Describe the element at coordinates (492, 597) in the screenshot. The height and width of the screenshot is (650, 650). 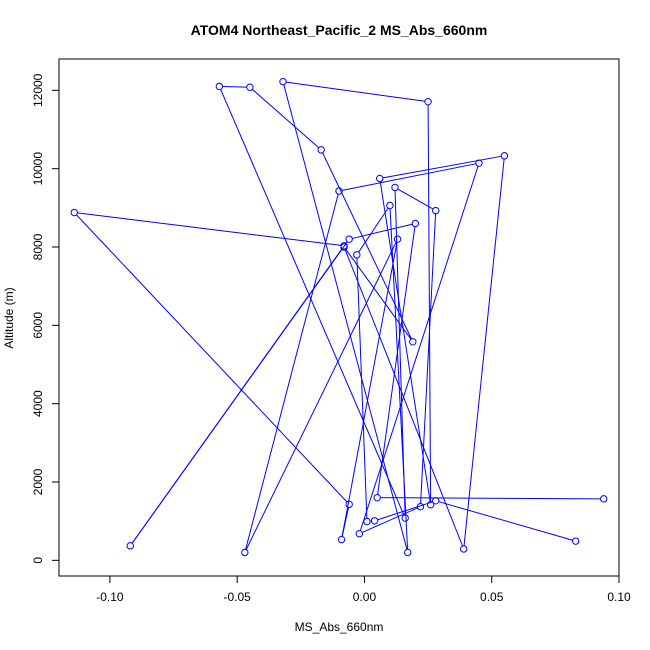
I see `x-tick-label: 0.05` at that location.